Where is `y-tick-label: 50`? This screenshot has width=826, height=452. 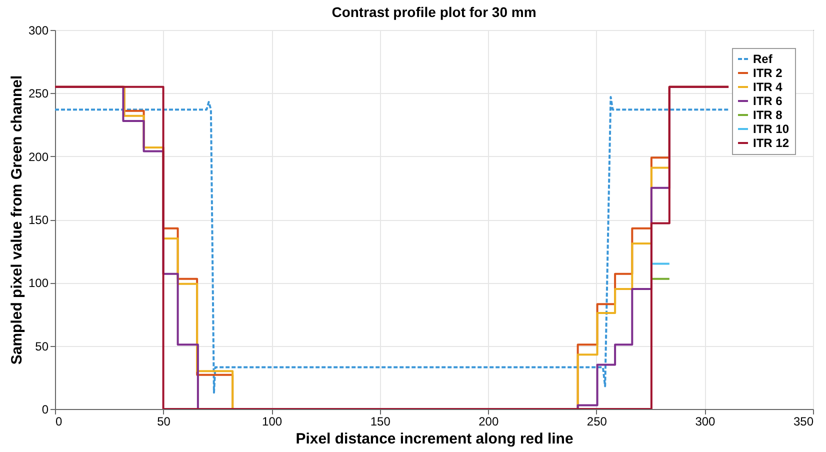
y-tick-label: 50 is located at coordinates (42, 346).